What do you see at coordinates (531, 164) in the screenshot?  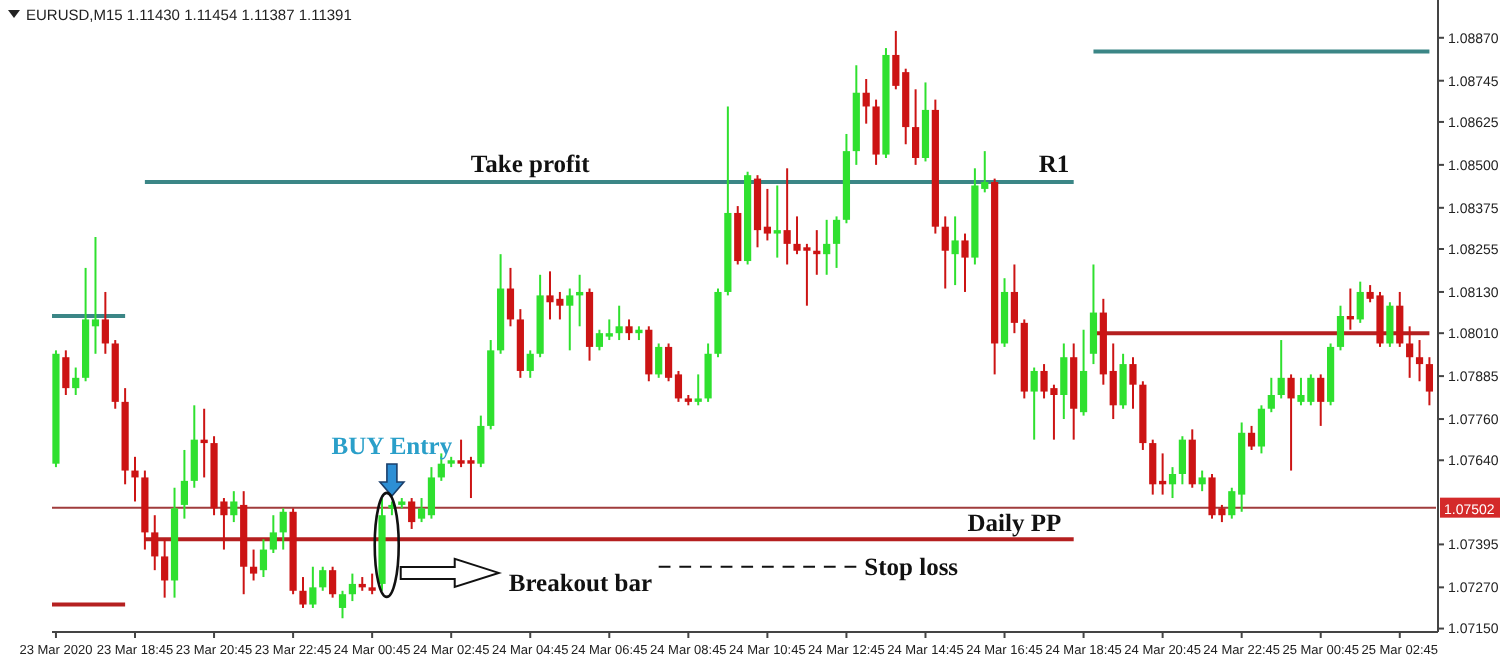 I see `annotation: Take profit` at bounding box center [531, 164].